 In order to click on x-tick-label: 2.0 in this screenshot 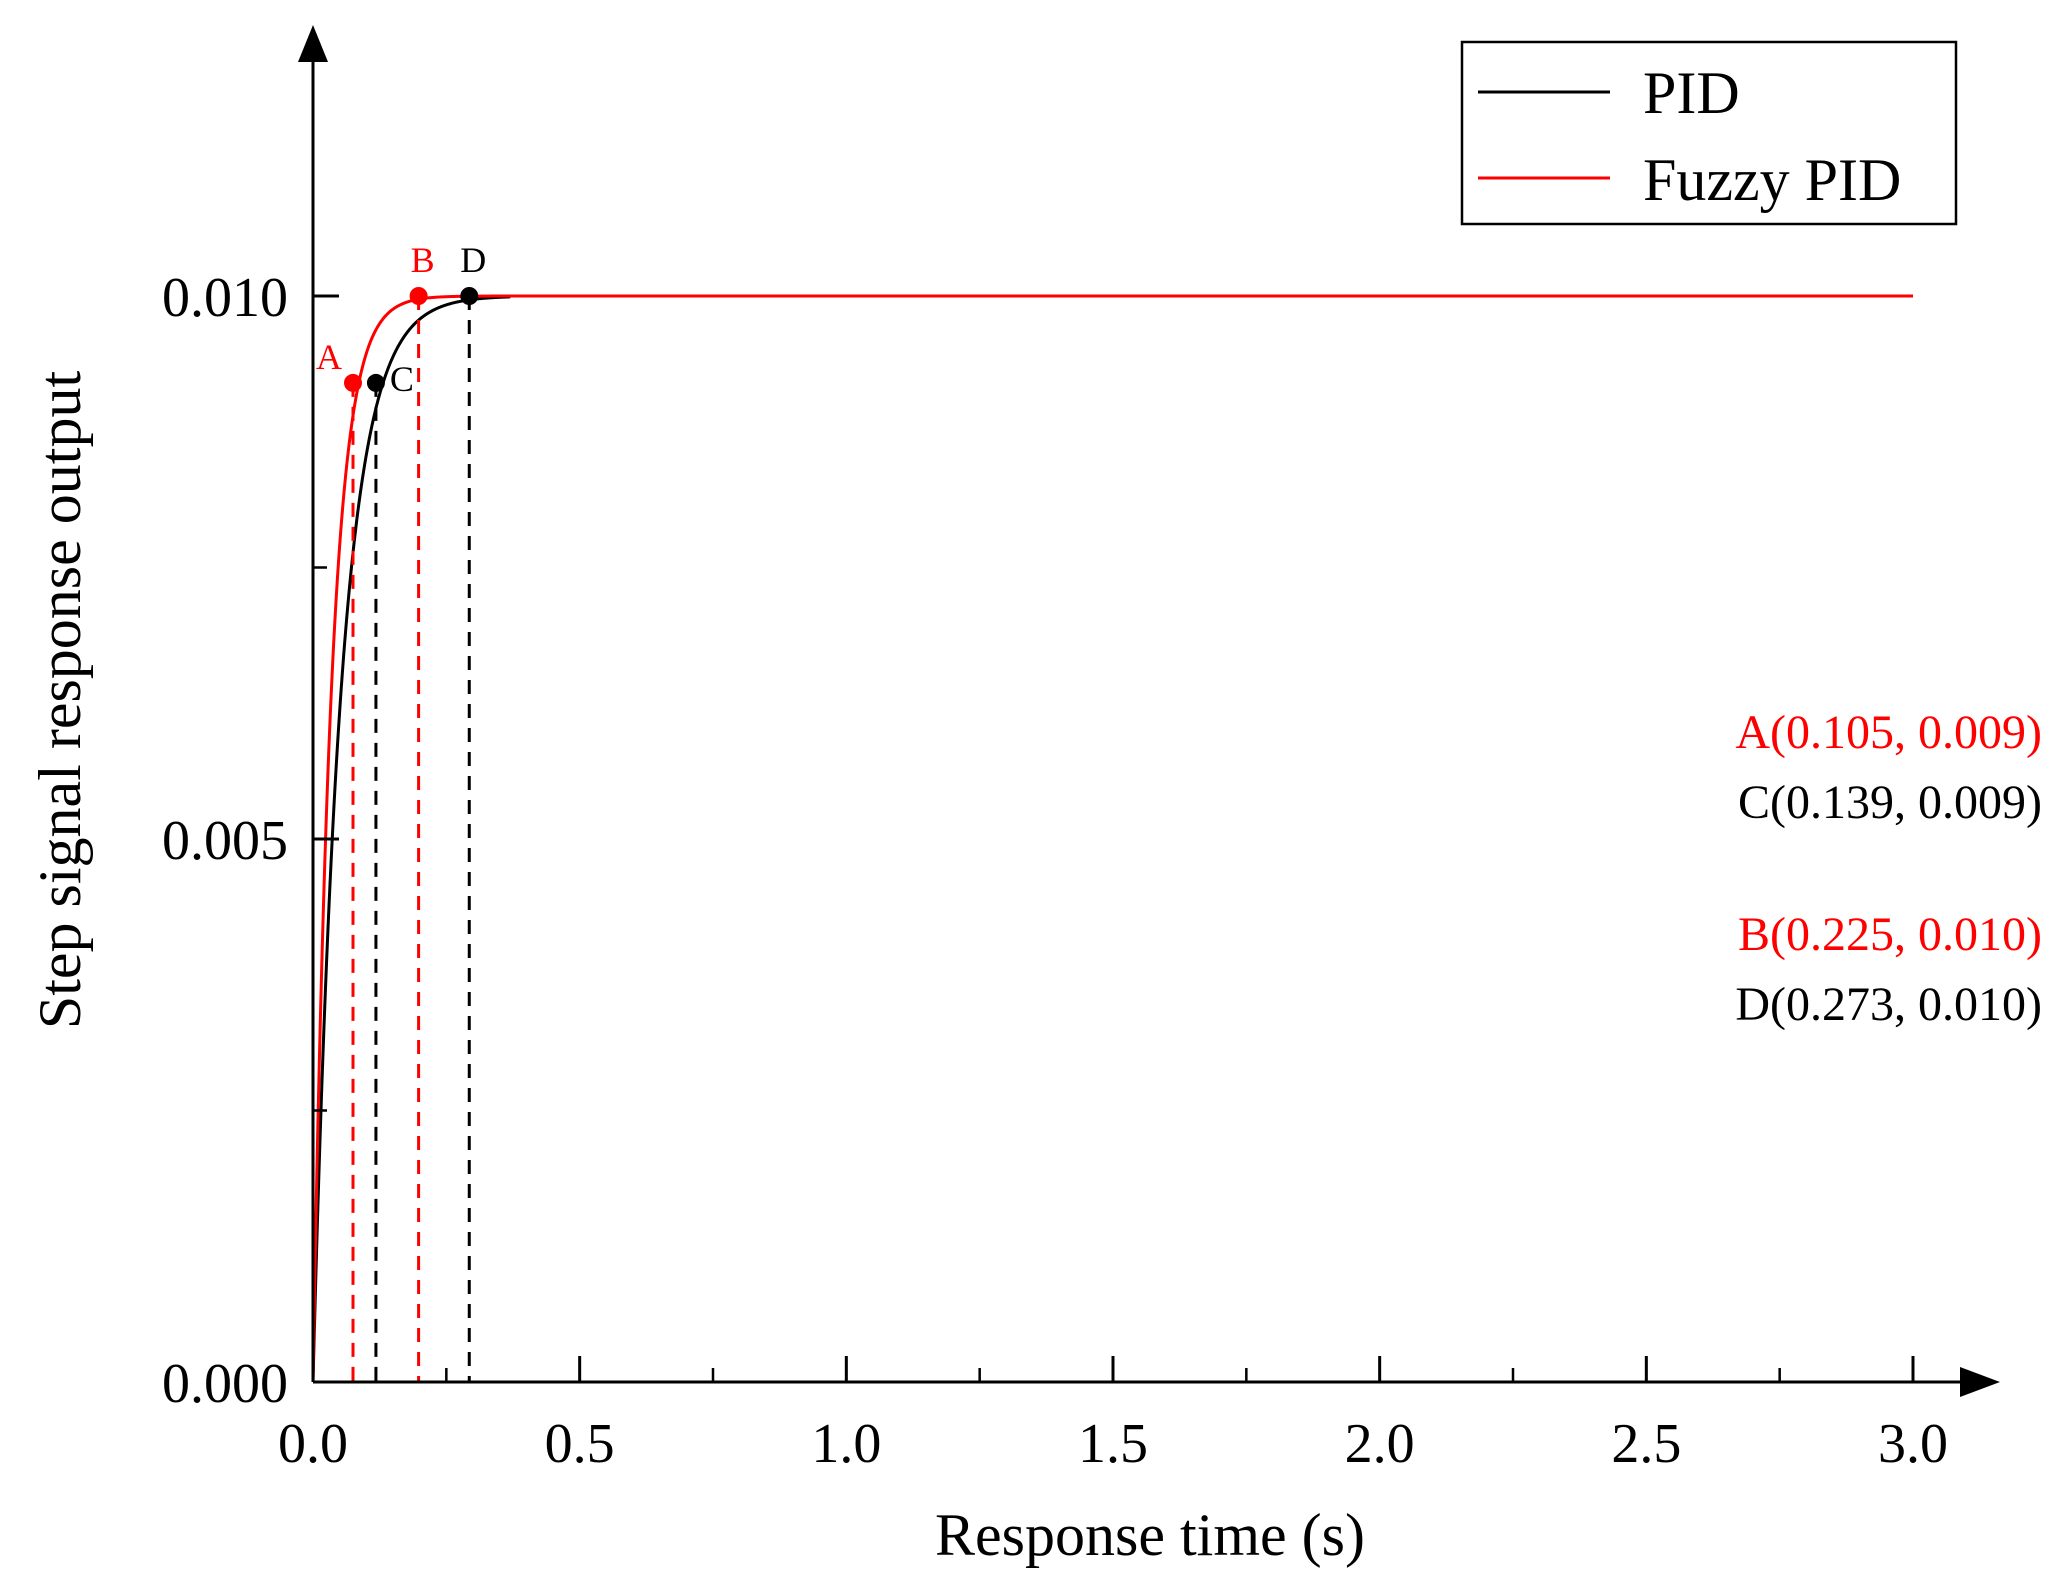, I will do `click(1380, 1444)`.